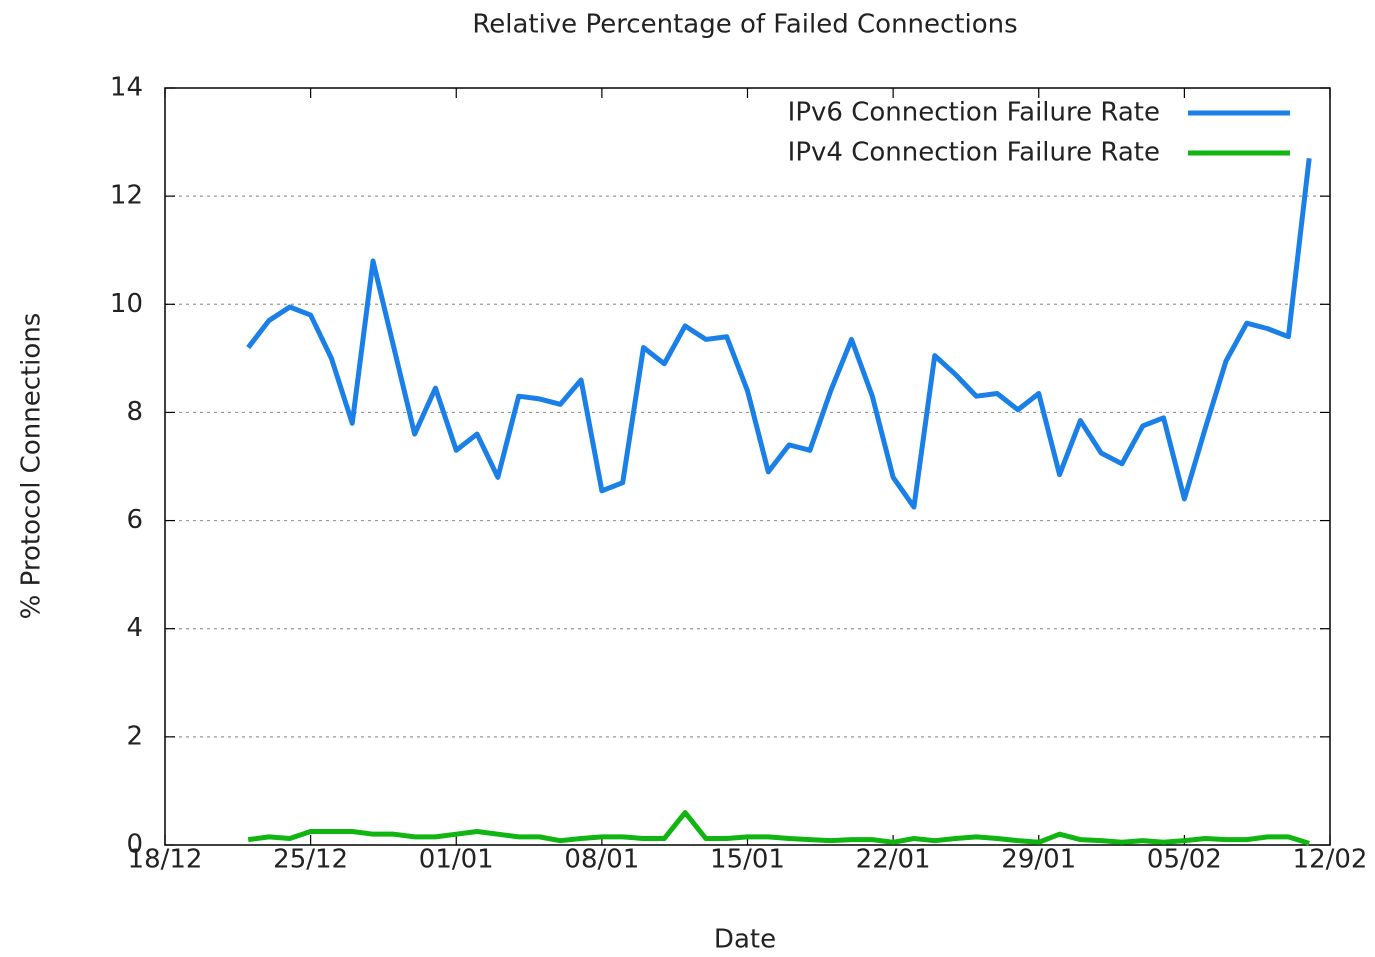  What do you see at coordinates (745, 940) in the screenshot?
I see `x-axis-label: Date` at bounding box center [745, 940].